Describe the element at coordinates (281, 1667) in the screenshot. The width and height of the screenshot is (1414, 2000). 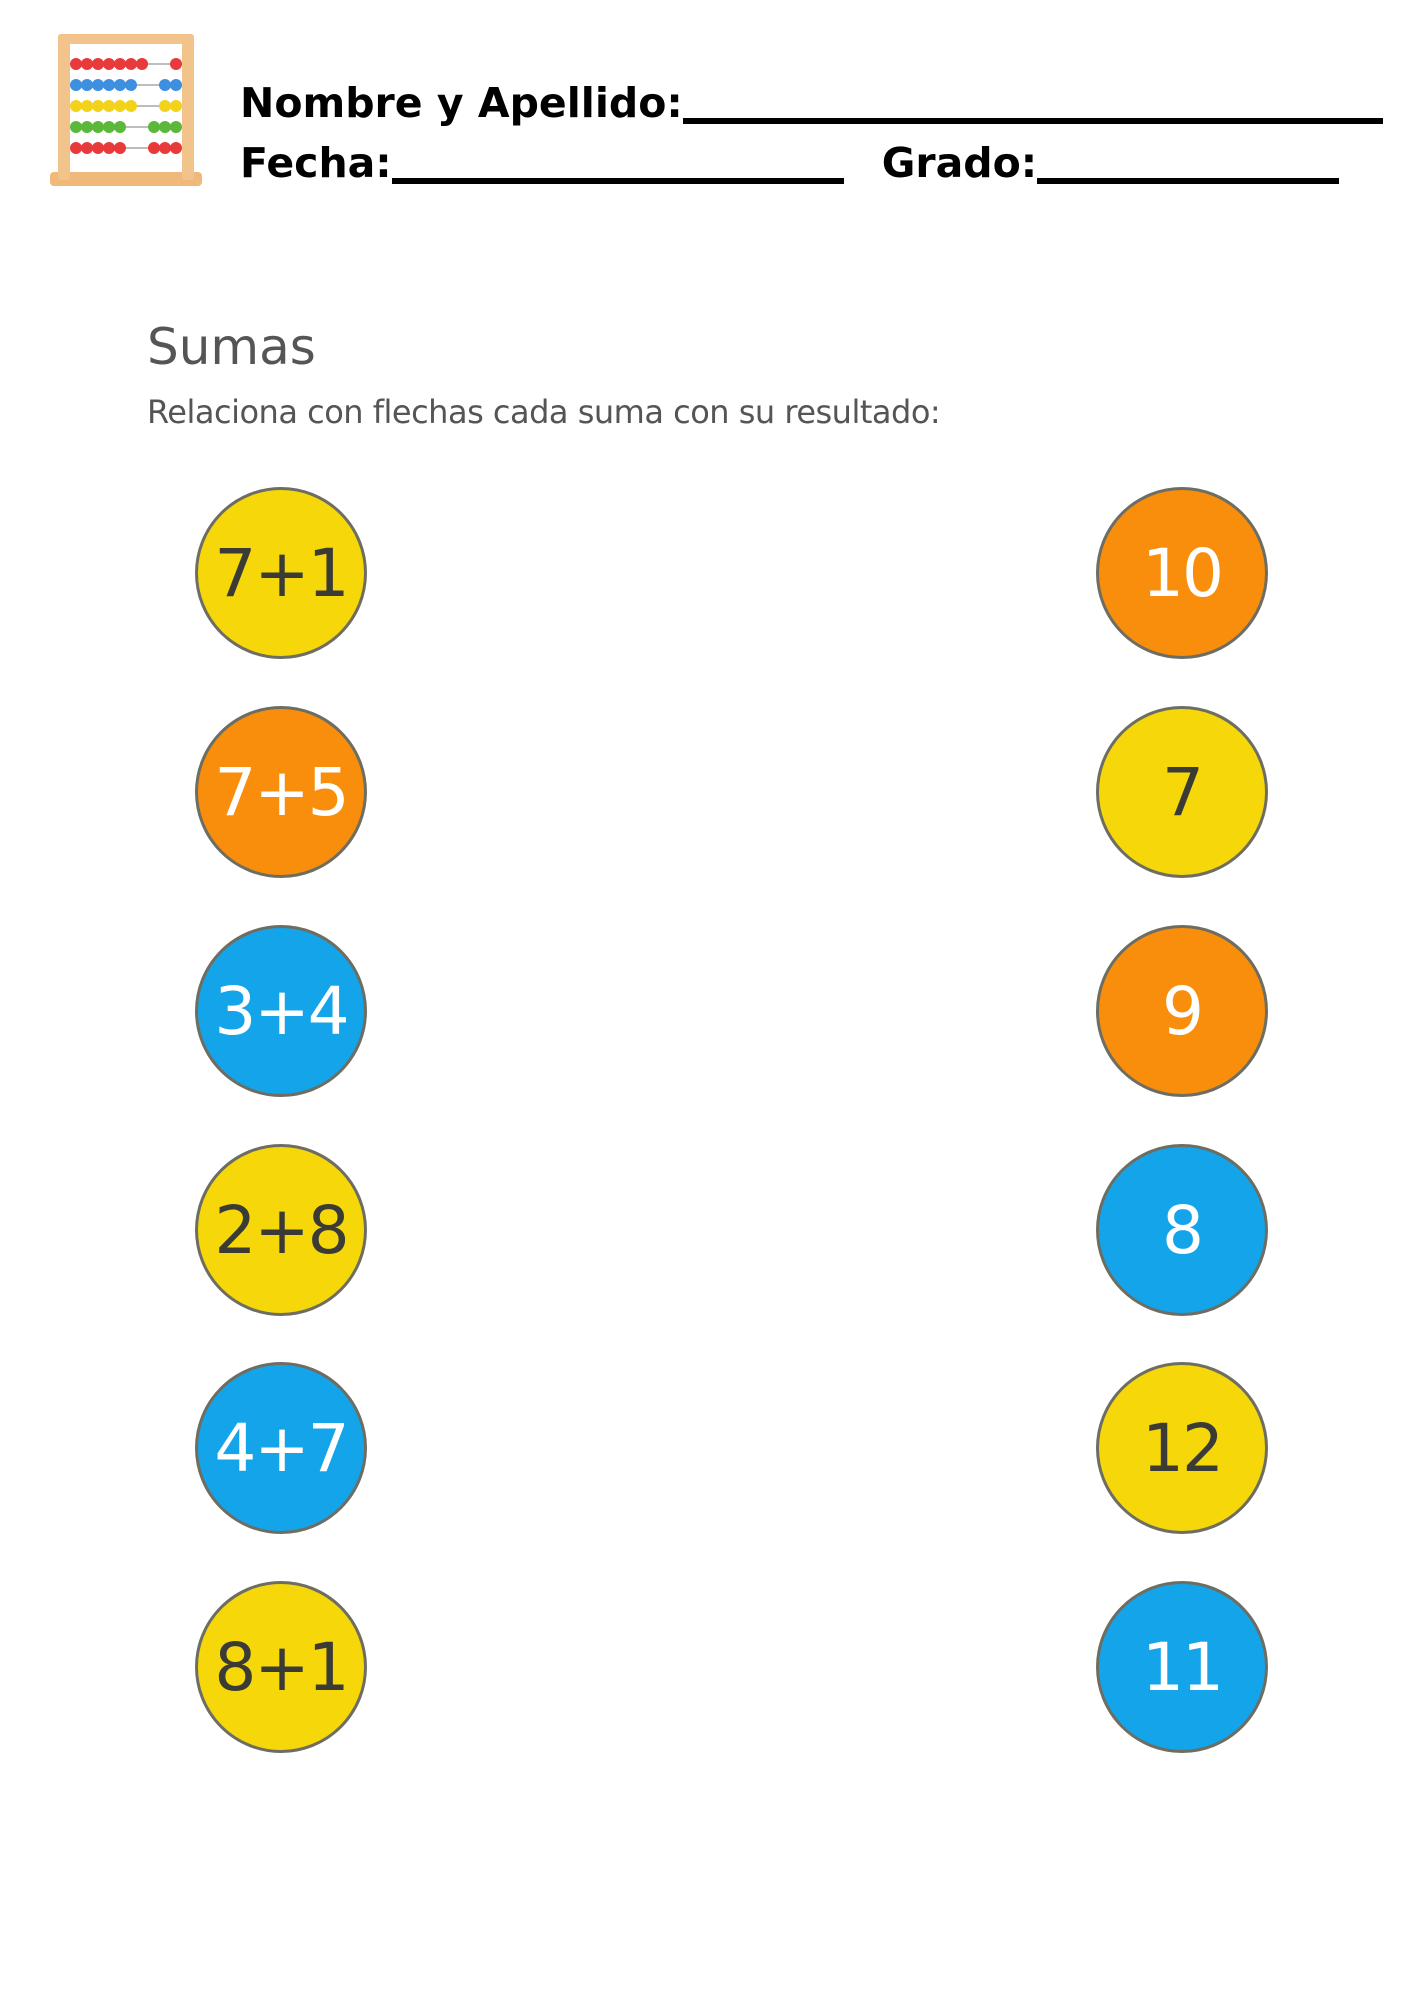
I see `sum-circle-6: 8+1` at that location.